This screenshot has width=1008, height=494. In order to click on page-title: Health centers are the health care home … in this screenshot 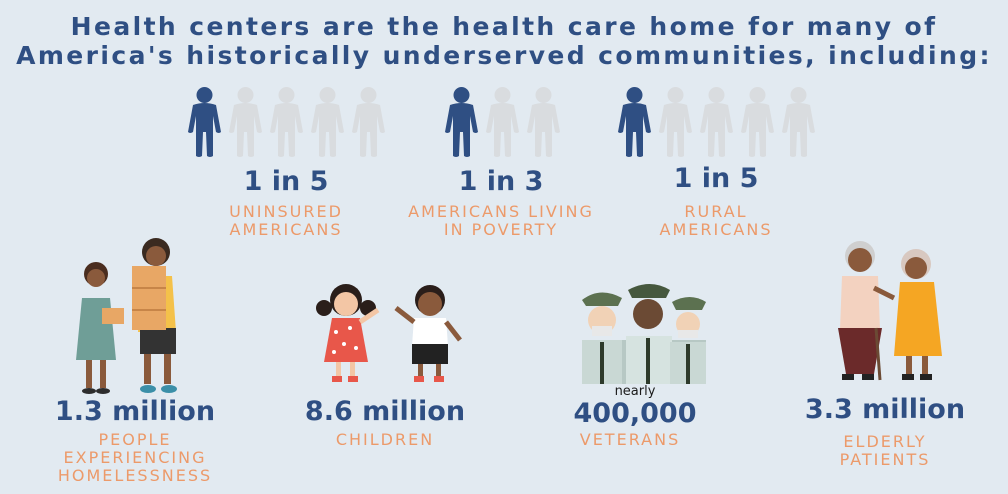, I will do `click(504, 41)`.